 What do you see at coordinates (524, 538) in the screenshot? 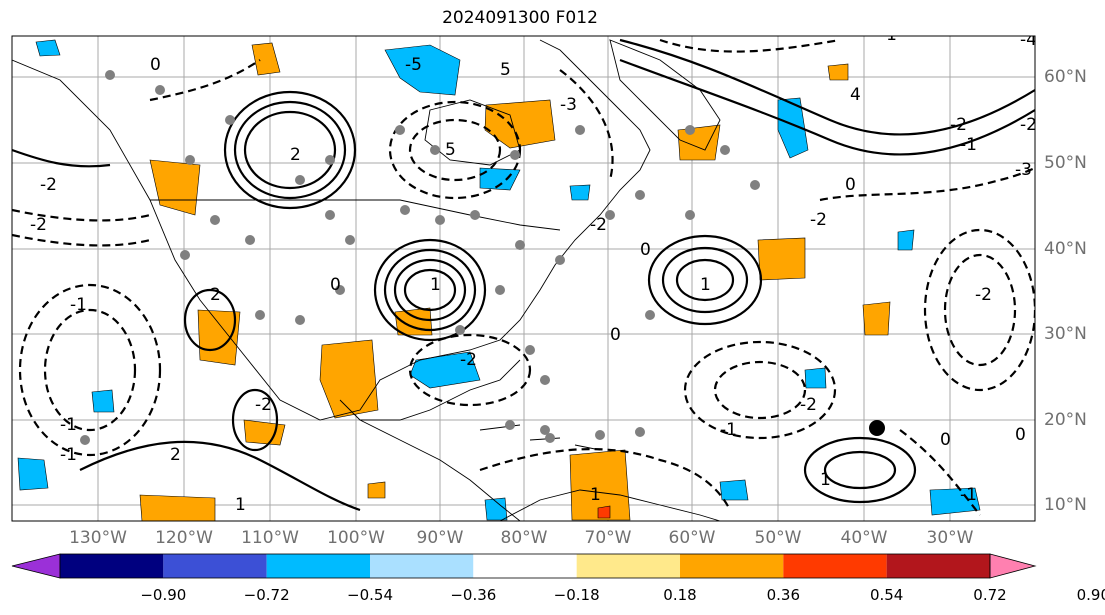
I see `longitude-label: 80°W` at bounding box center [524, 538].